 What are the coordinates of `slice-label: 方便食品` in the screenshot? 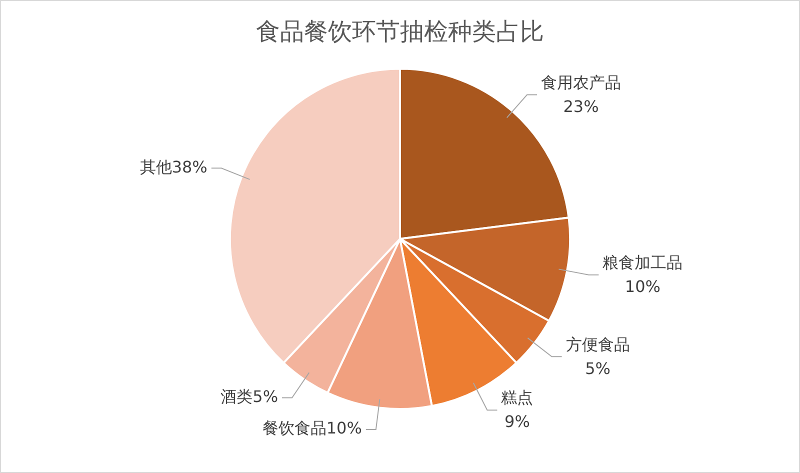 It's located at (598, 344).